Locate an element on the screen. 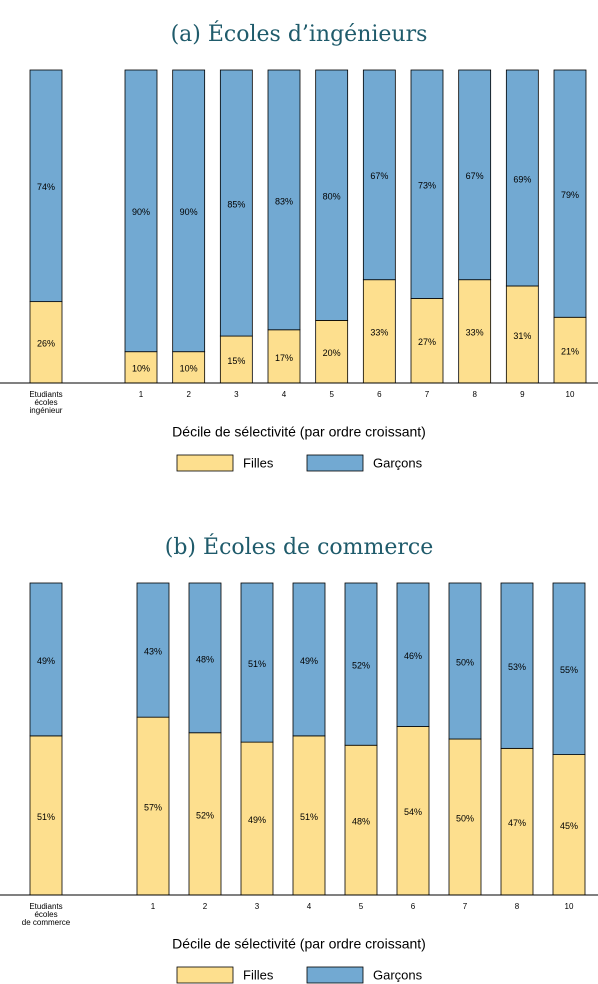 The width and height of the screenshot is (598, 984). value-label: 20% is located at coordinates (332, 353).